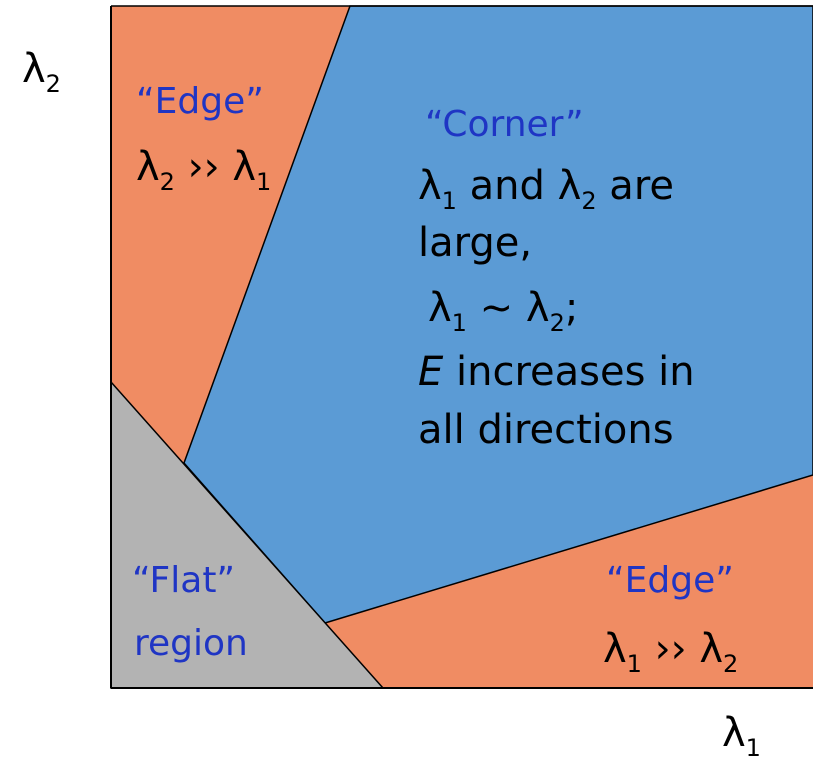 This screenshot has height=761, width=813. Describe the element at coordinates (203, 170) in the screenshot. I see `edge-top-relation: λ2 ›› λ1` at that location.